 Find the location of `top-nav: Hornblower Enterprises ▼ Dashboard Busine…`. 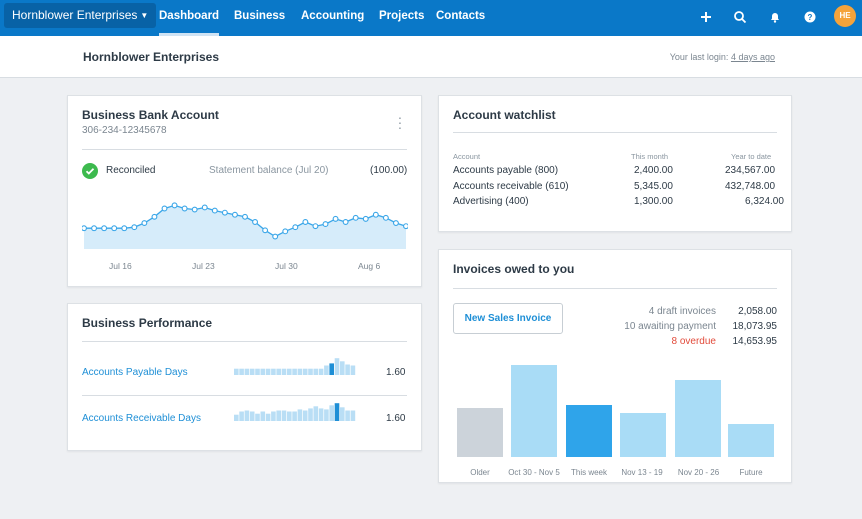

top-nav: Hornblower Enterprises ▼ Dashboard Busine… is located at coordinates (431, 18).